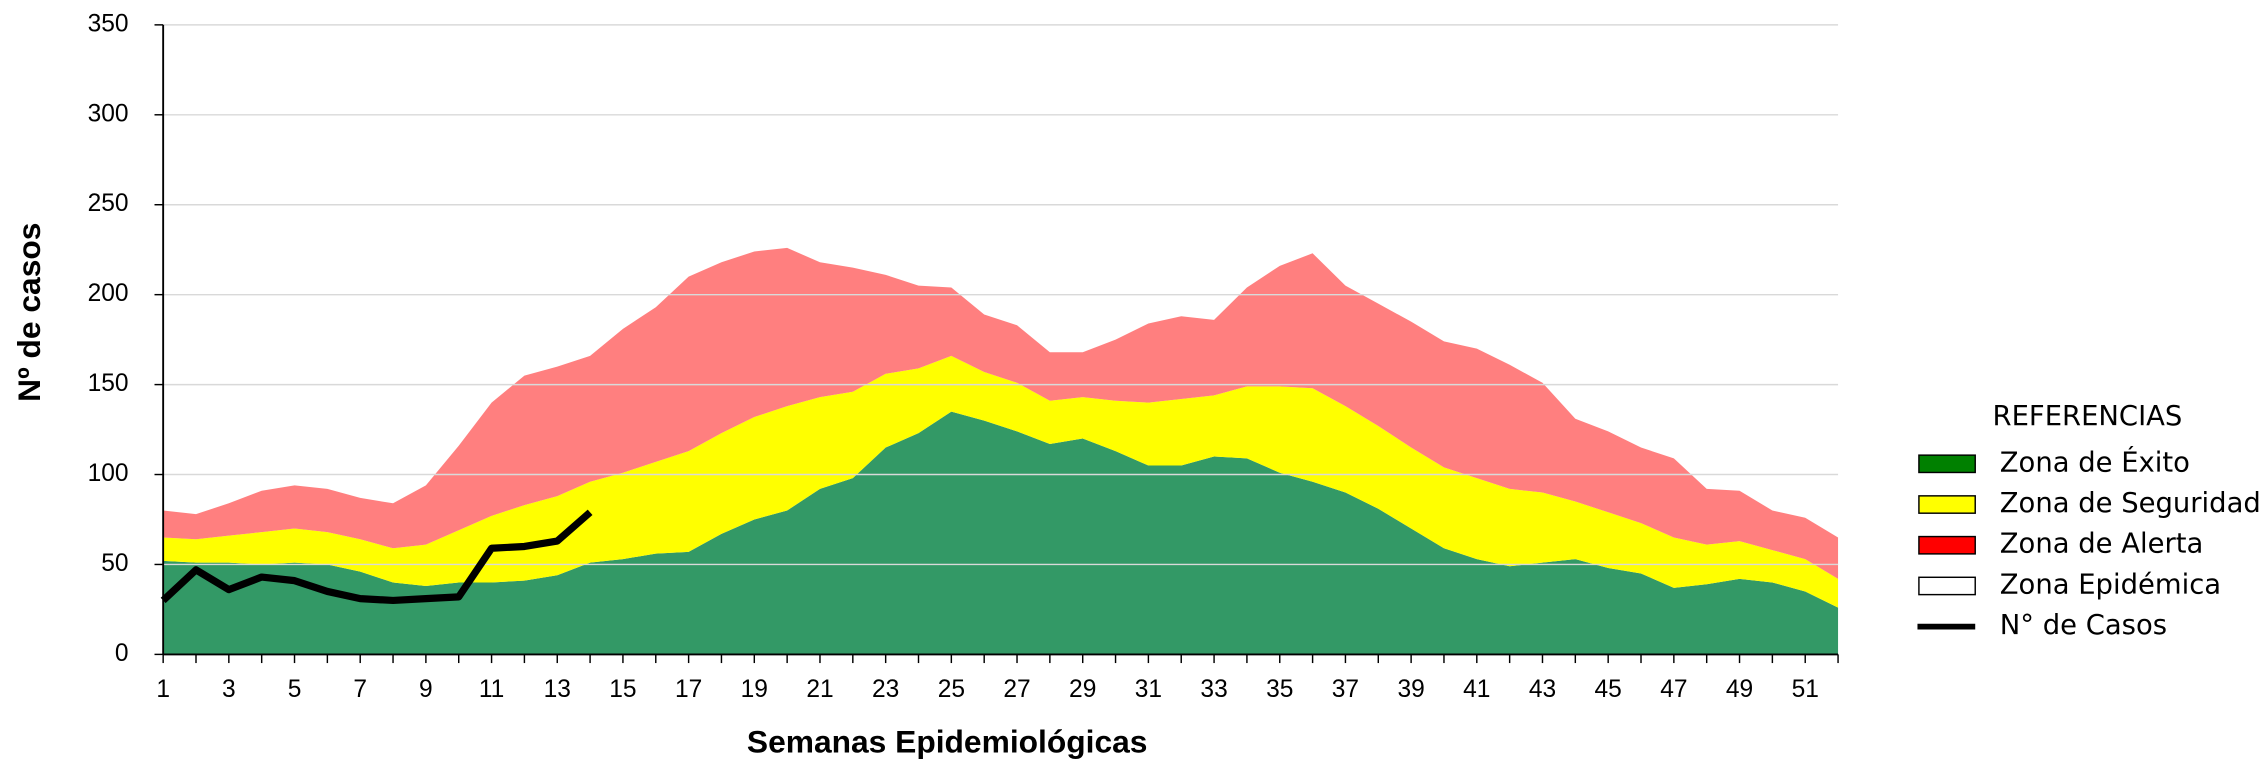 The width and height of the screenshot is (2264, 763). I want to click on legend-label: Zona de Seguridad, so click(2130, 503).